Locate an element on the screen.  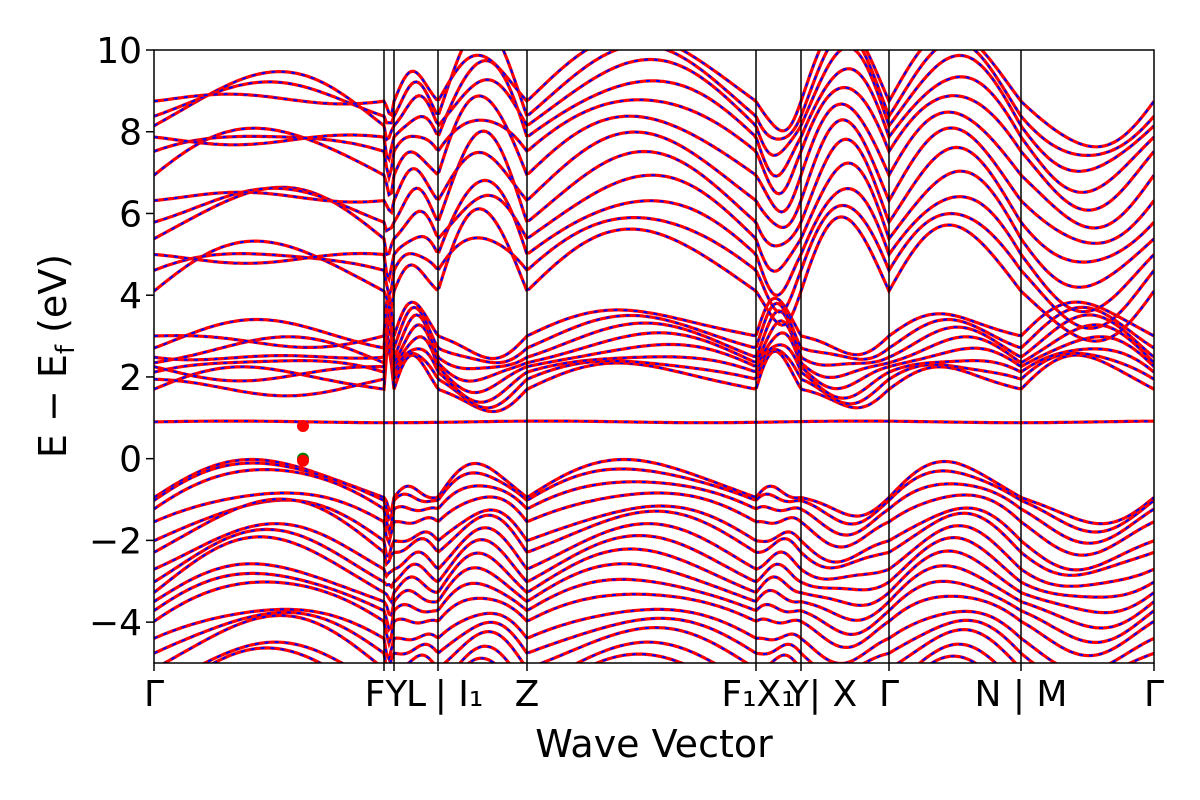
x-axis-ticks: Γ FYL | I₁ Z F₁ X₁Y| X Γ N | M Γ is located at coordinates (654, 689).